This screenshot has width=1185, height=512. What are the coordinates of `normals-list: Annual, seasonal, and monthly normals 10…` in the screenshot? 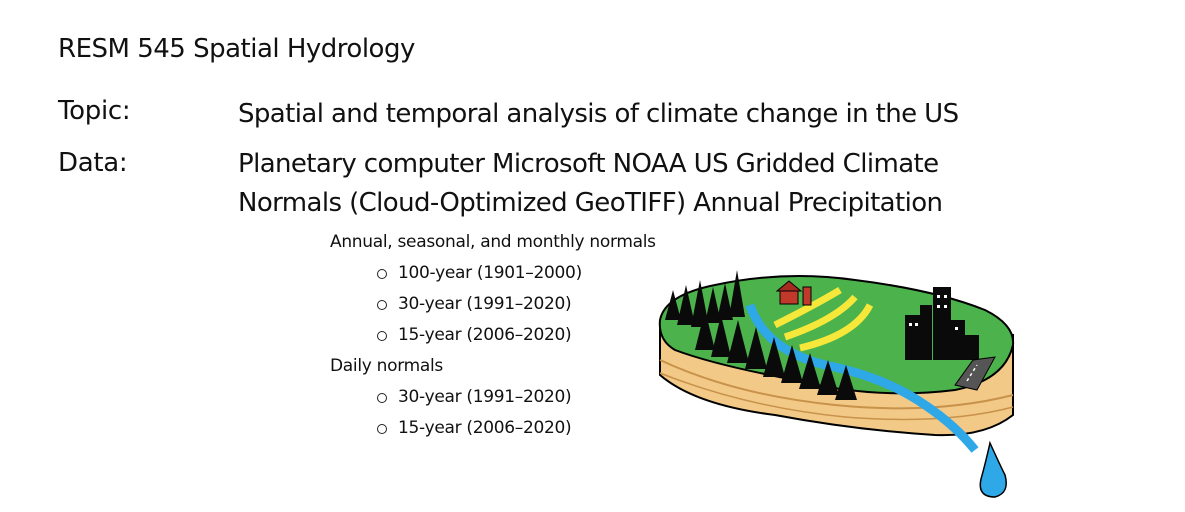 It's located at (493, 336).